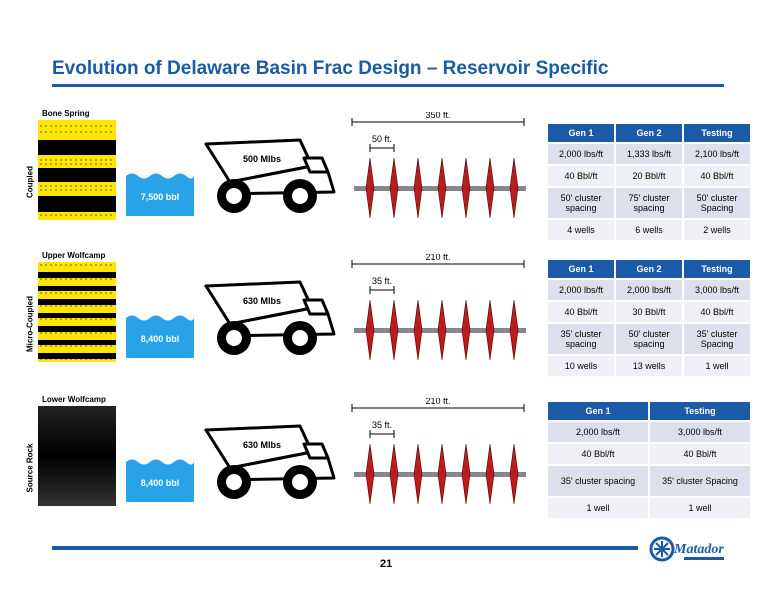 This screenshot has height=600, width=776. Describe the element at coordinates (581, 230) in the screenshot. I see `table-cell: 4 wells` at that location.